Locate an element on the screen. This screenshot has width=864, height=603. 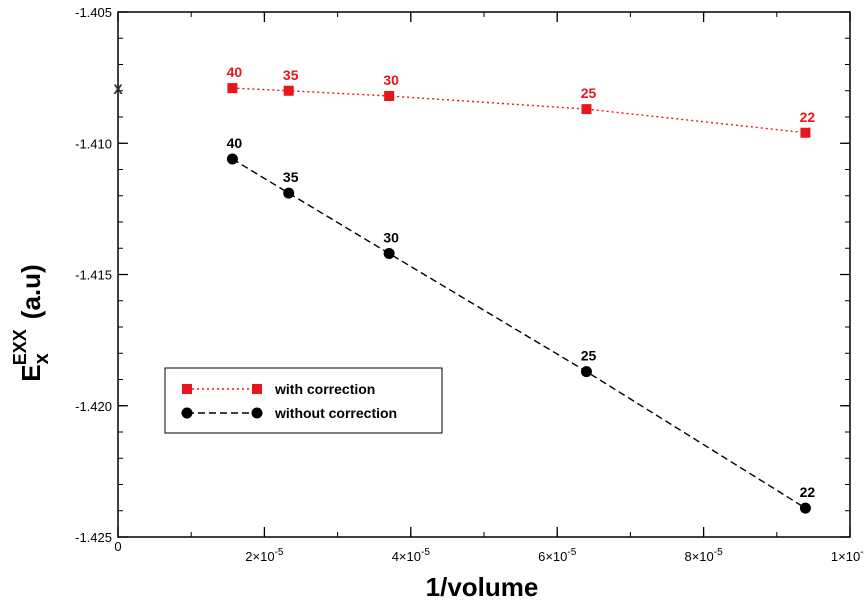
legend-box is located at coordinates (303, 400).